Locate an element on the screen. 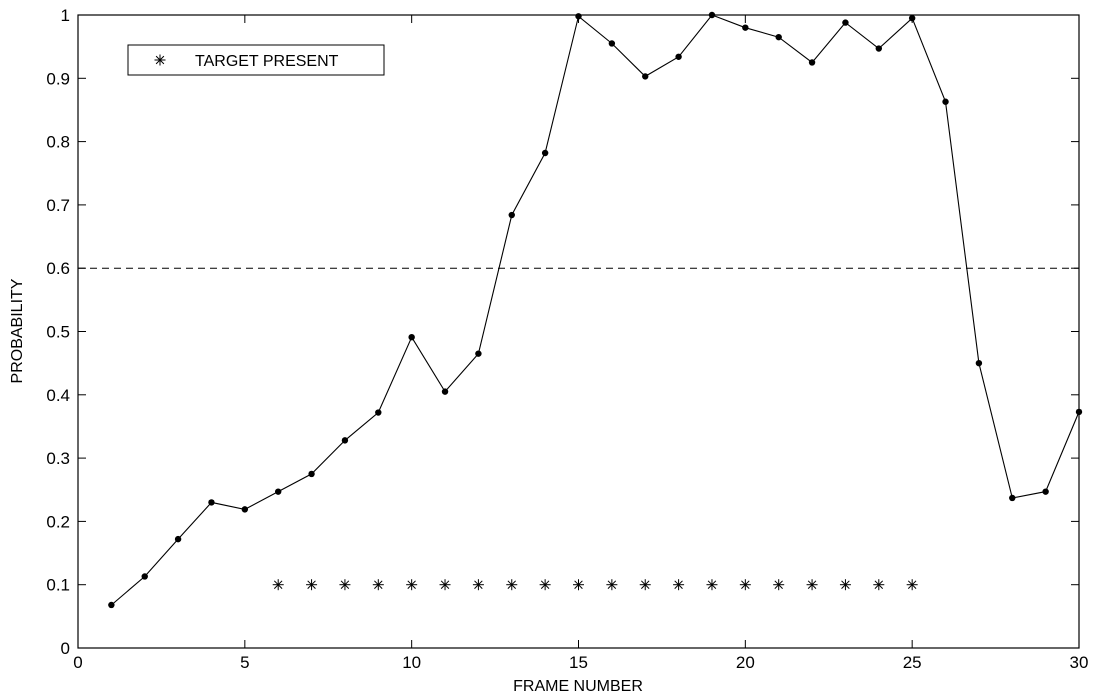 This screenshot has width=1099, height=696. x-tick-label: 25 is located at coordinates (912, 662).